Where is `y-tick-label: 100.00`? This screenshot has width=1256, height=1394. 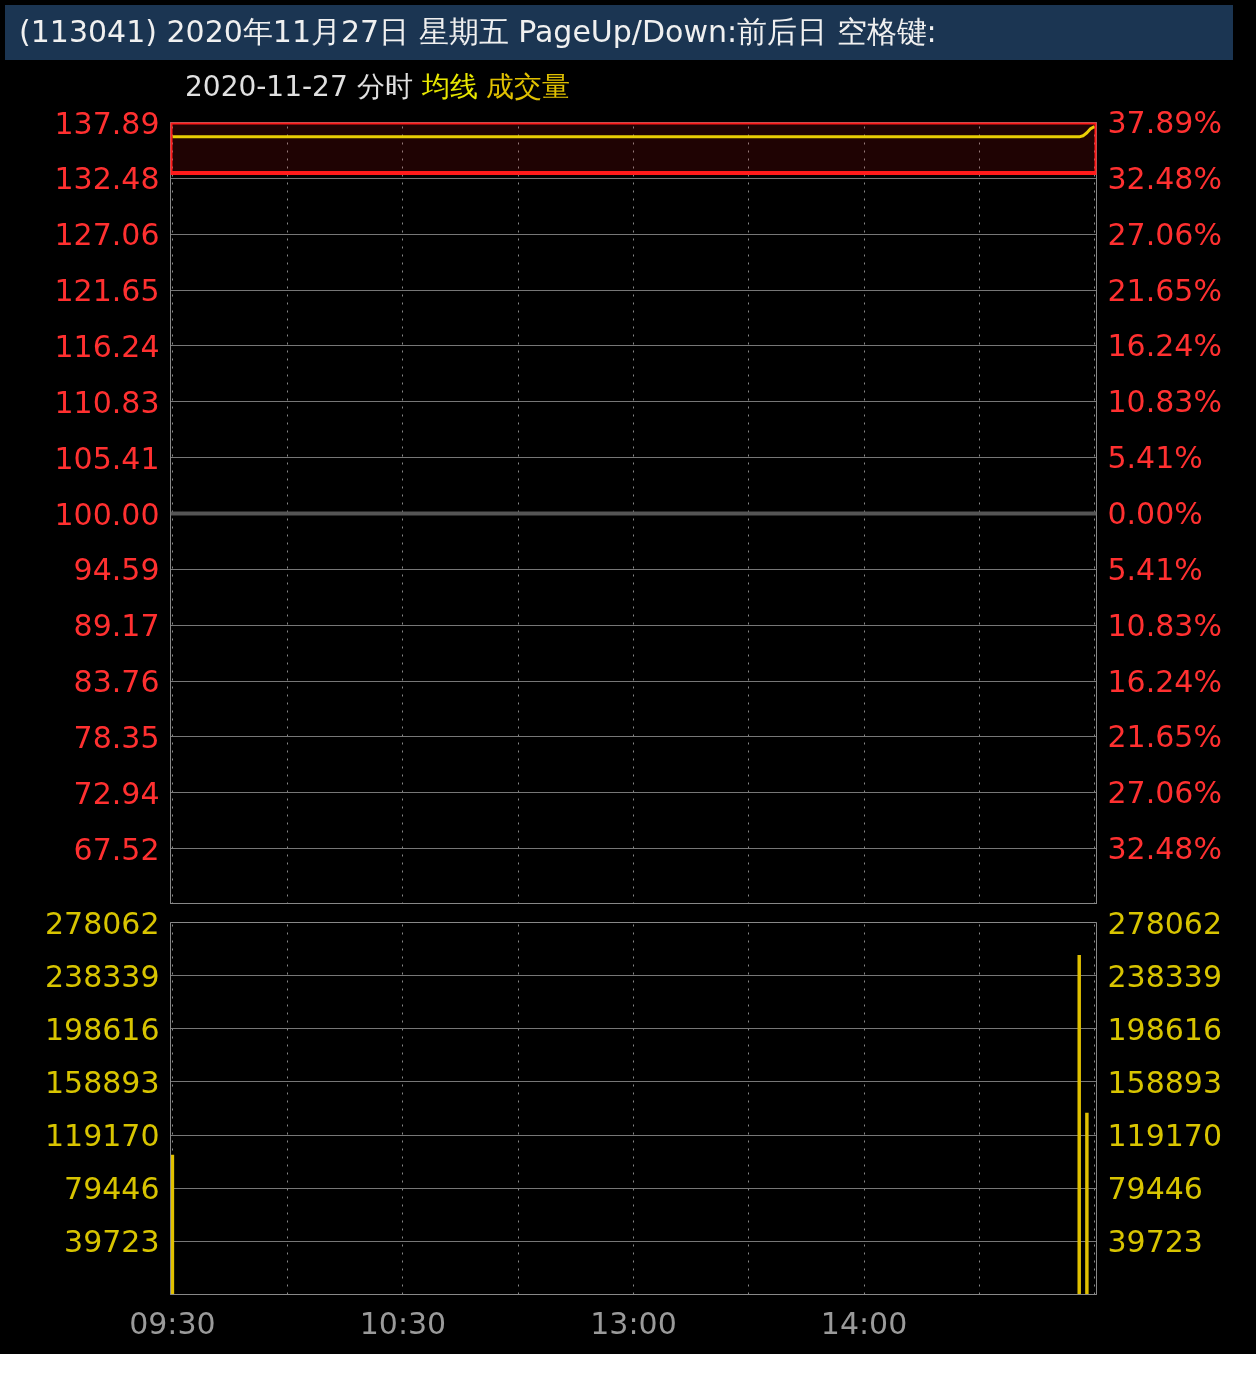
y-tick-label: 100.00 is located at coordinates (107, 514).